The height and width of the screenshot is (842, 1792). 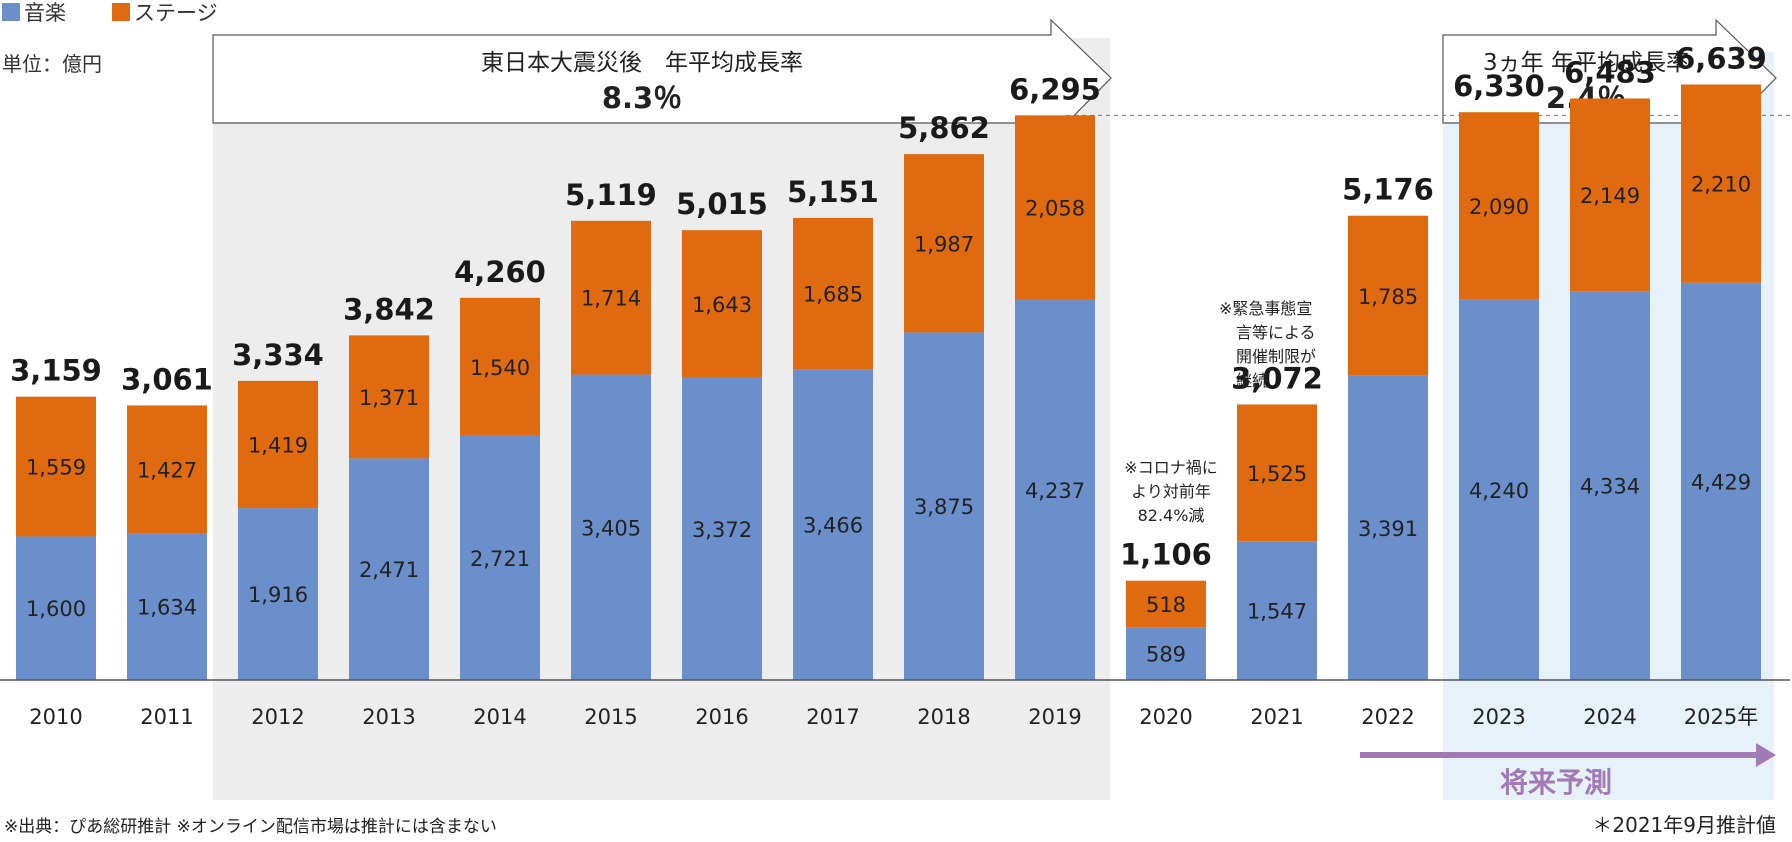 I want to click on bar-stage-2011, so click(x=167, y=469).